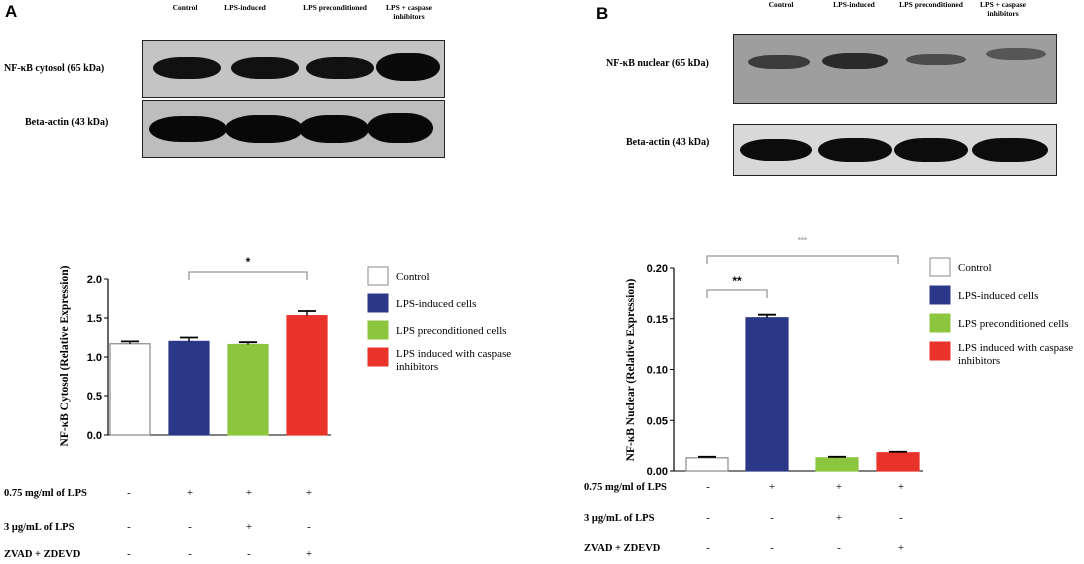 This screenshot has height=564, width=1084. Describe the element at coordinates (94, 280) in the screenshot. I see `y-tick-label: 2.0` at that location.